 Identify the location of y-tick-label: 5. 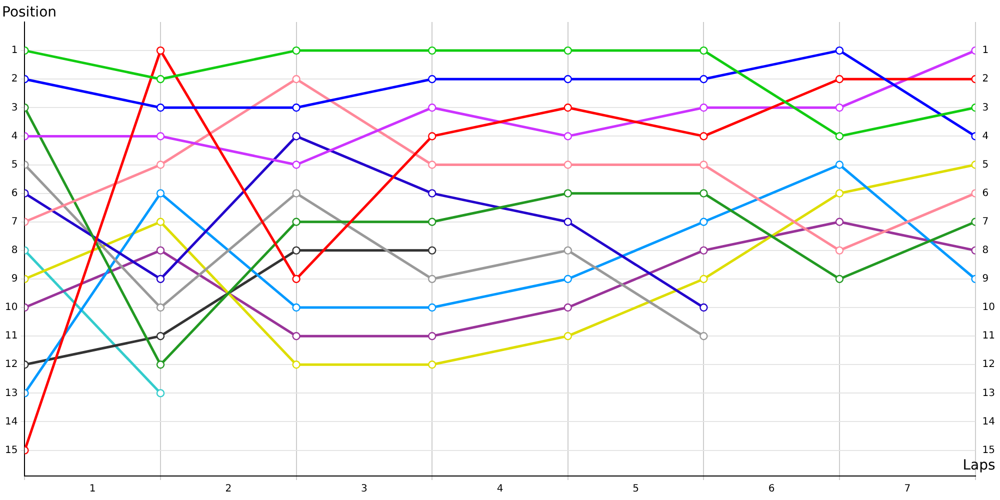
(14, 164).